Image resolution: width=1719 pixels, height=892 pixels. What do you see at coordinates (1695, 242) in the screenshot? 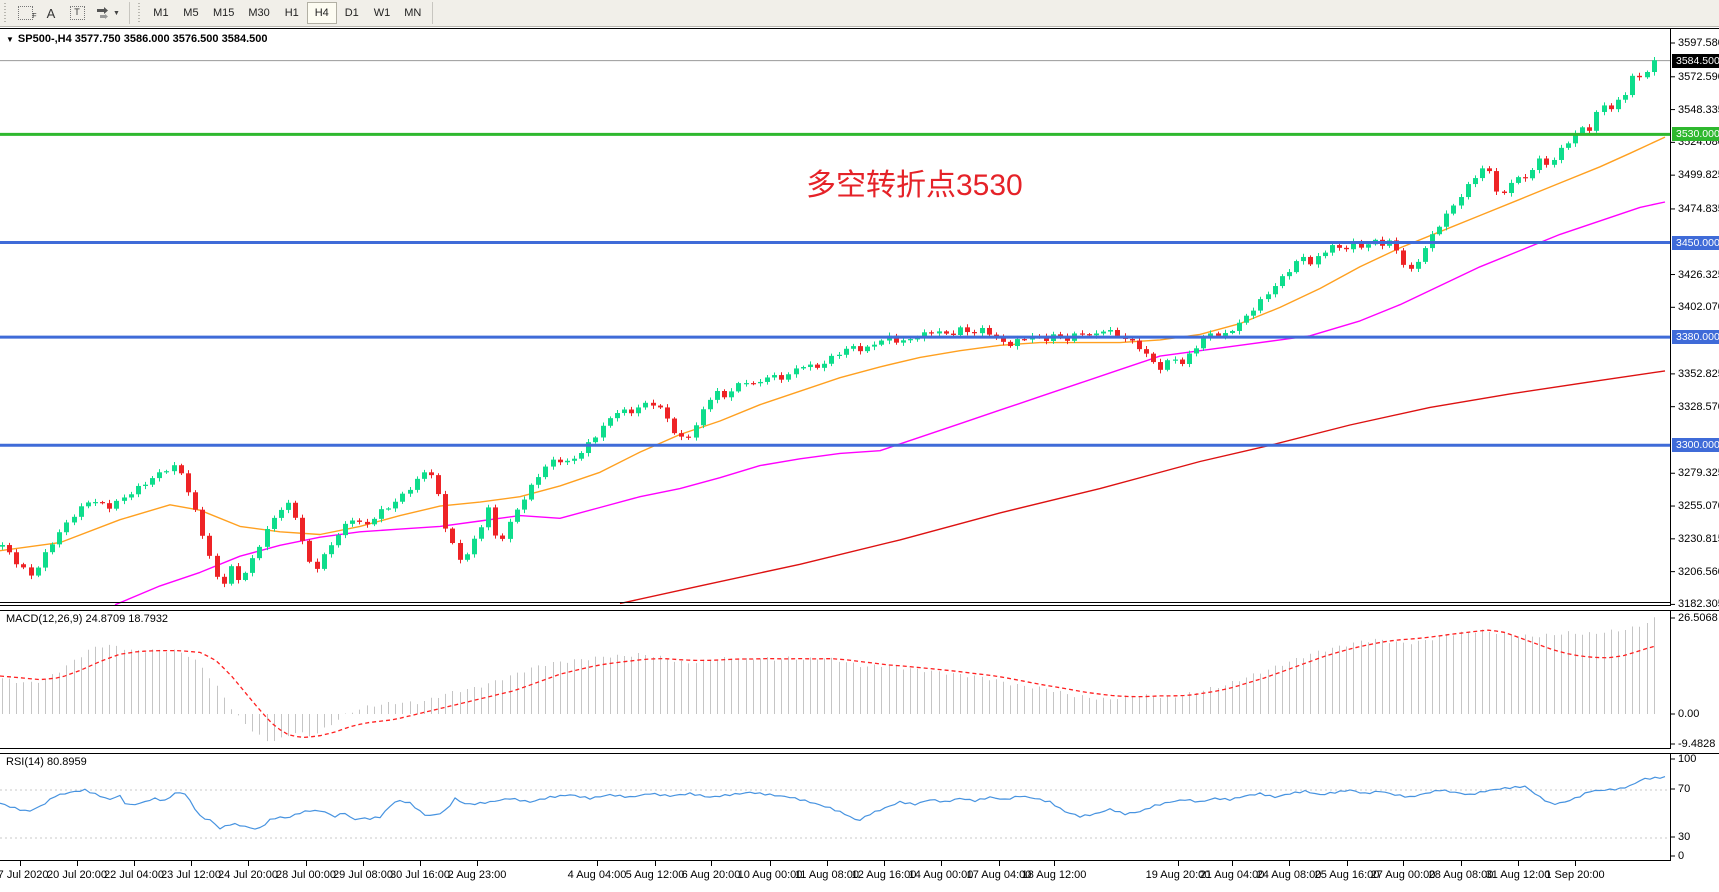
I see `price-line-badge: 3450.000` at bounding box center [1695, 242].